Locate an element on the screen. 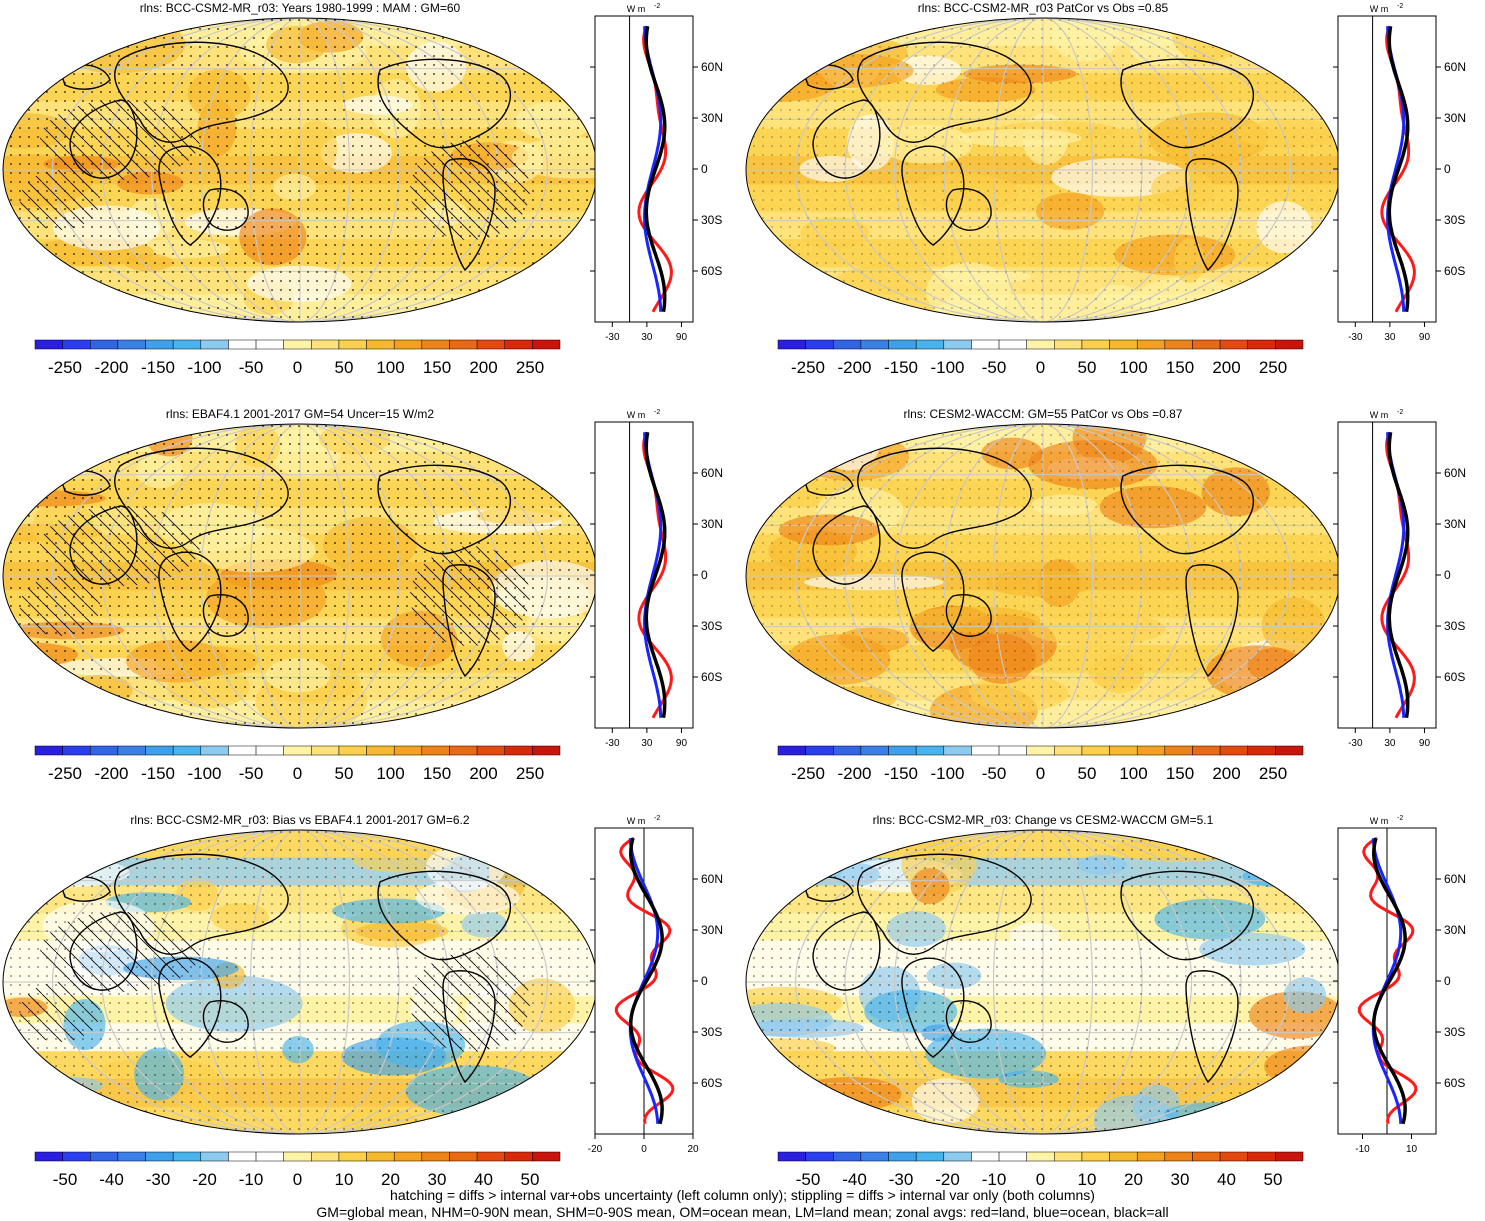 The height and width of the screenshot is (1221, 1485). zonal-frame is located at coordinates (644, 169).